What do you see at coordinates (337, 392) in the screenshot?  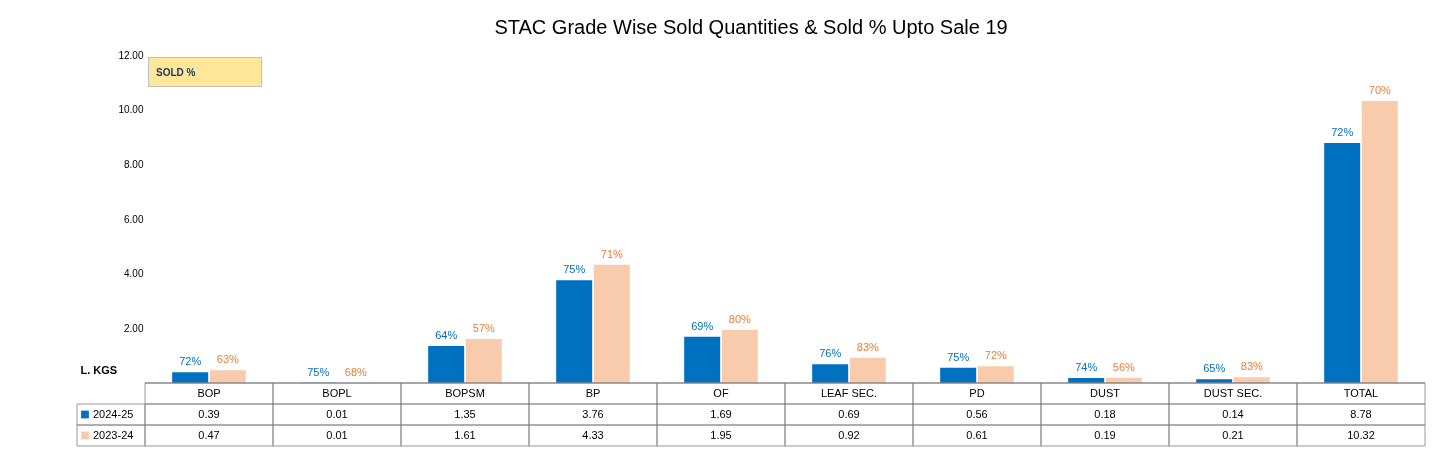 I see `x-tick-label: BOPL` at bounding box center [337, 392].